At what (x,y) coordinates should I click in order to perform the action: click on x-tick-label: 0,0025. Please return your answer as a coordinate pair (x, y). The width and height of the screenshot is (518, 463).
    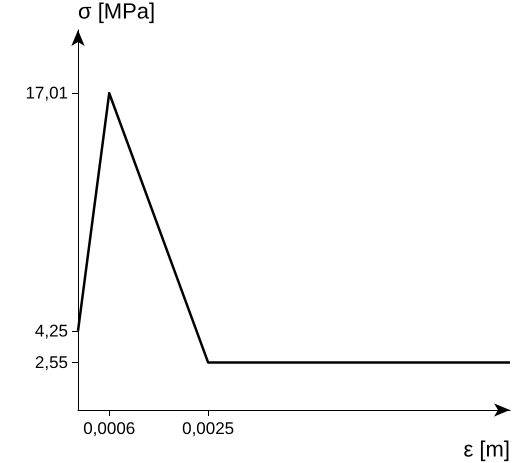
    Looking at the image, I should click on (208, 428).